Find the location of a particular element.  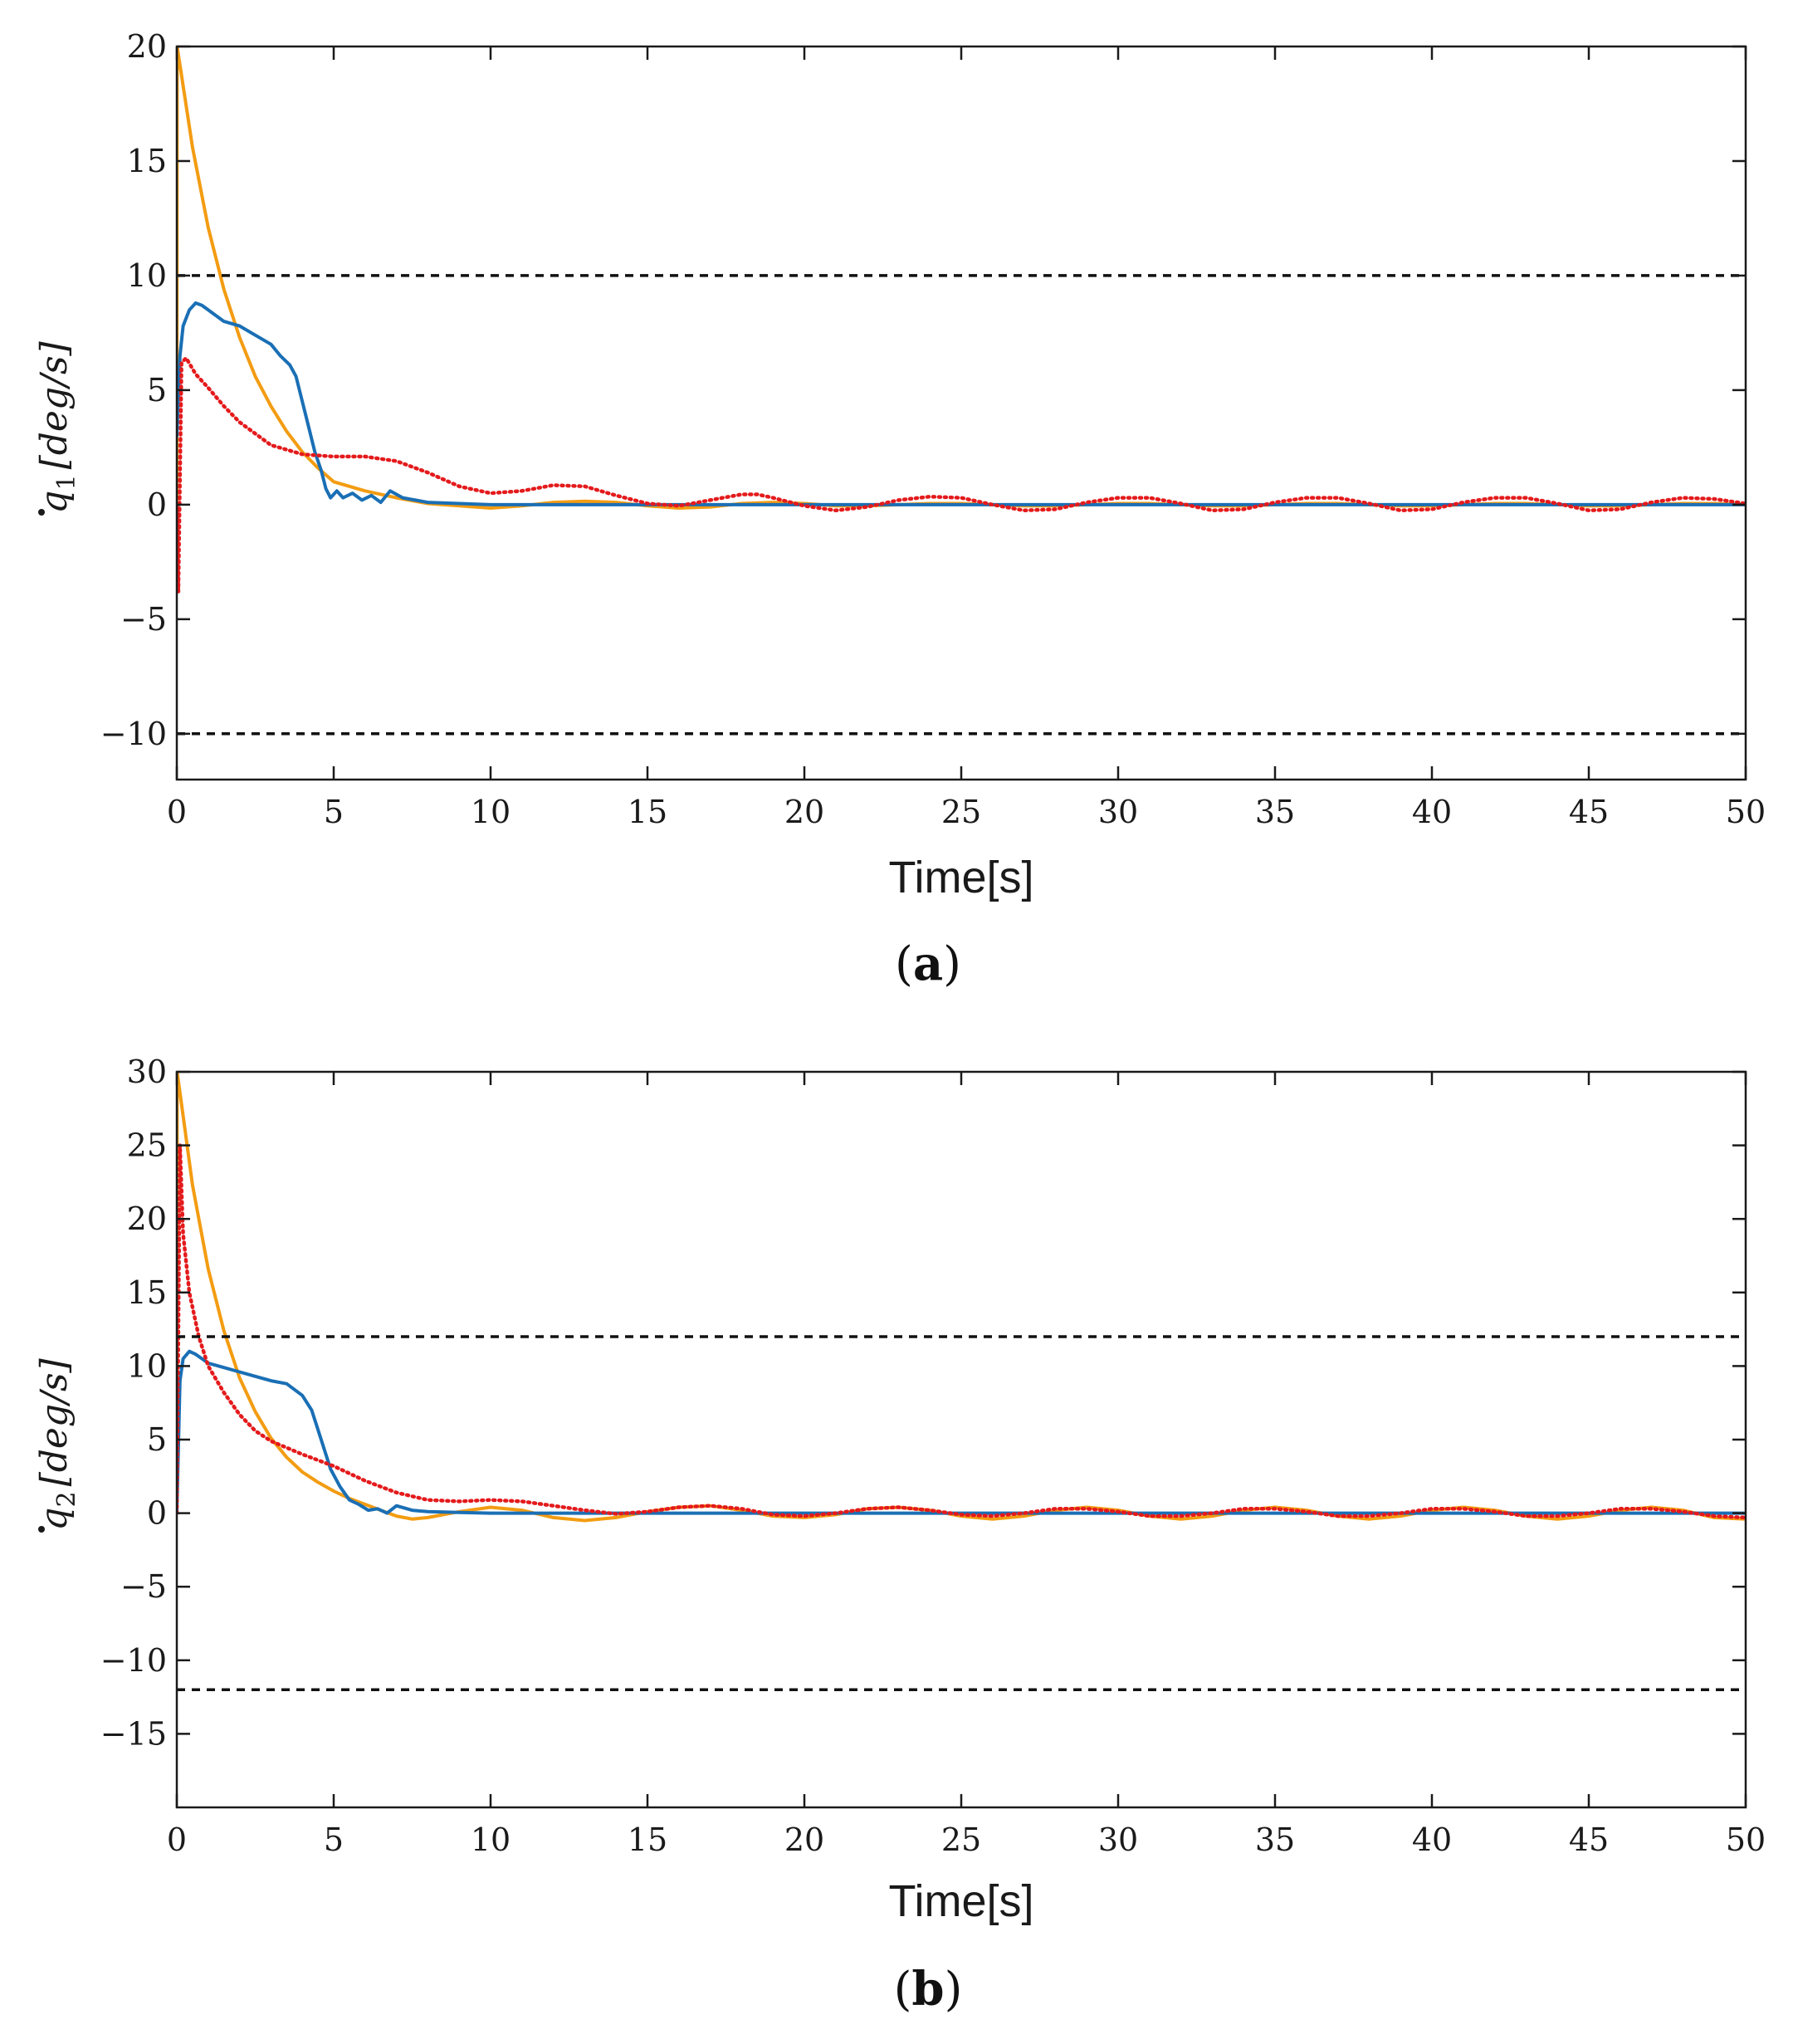

panel-a-y-subscript: 1 is located at coordinates (66, 482).